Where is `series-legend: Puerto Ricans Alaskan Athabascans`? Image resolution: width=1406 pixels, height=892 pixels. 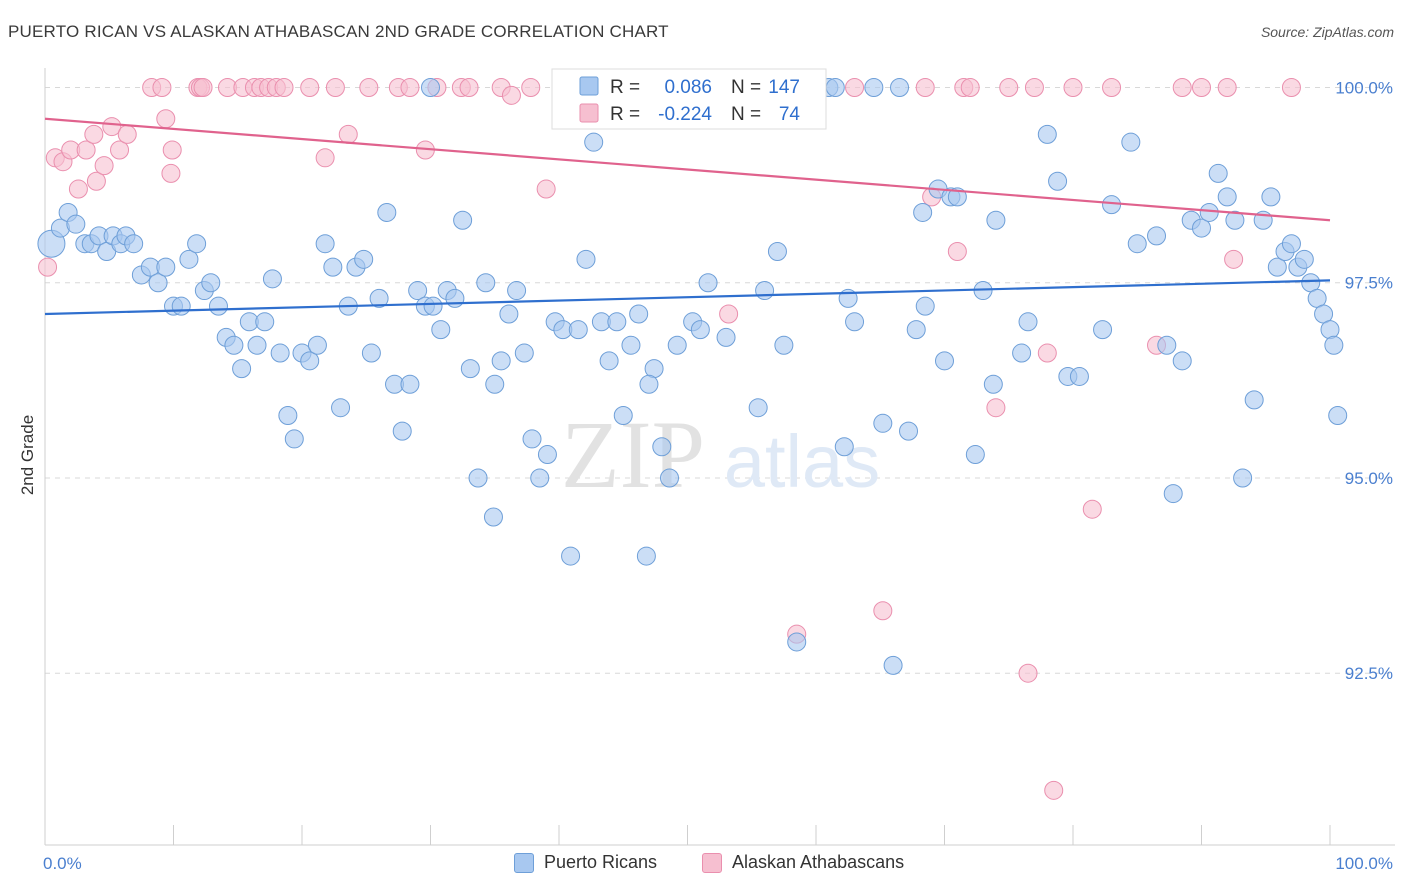
series-legend: Puerto Ricans Alaskan Athabascans is located at coordinates (703, 864).